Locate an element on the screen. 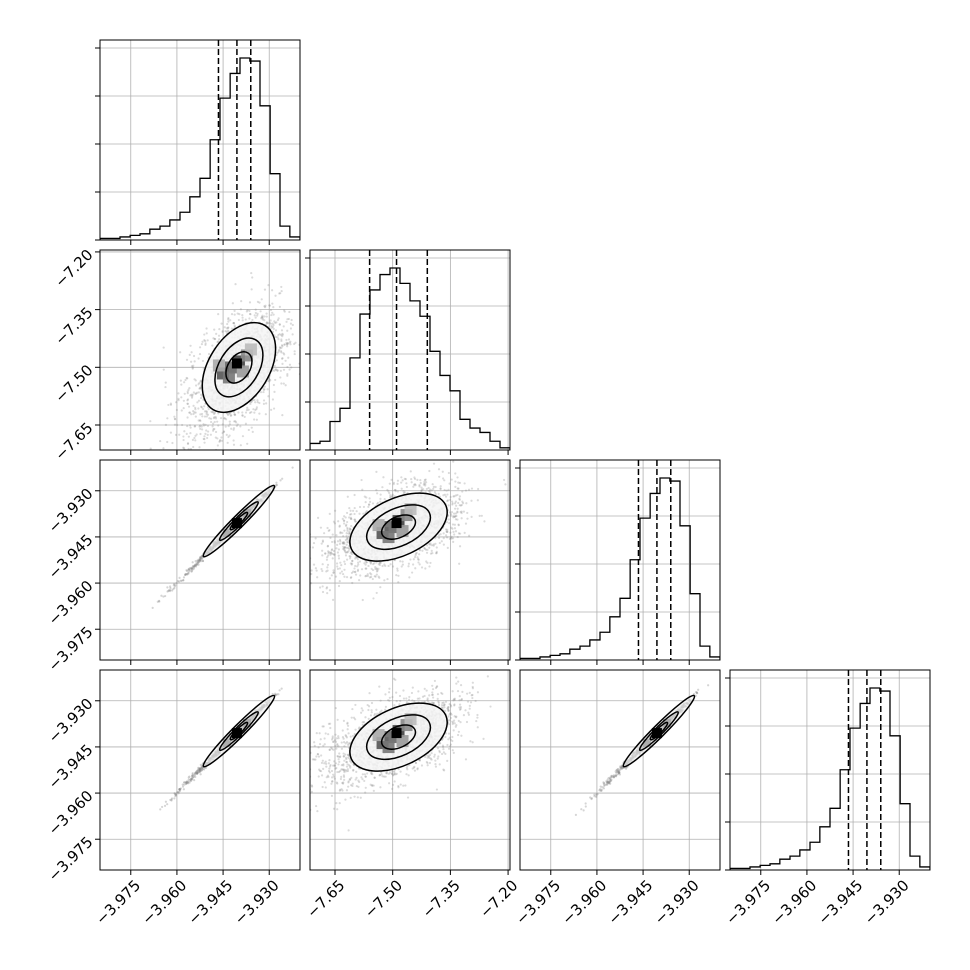 The image size is (970, 970). contour-line is located at coordinates (239, 367).